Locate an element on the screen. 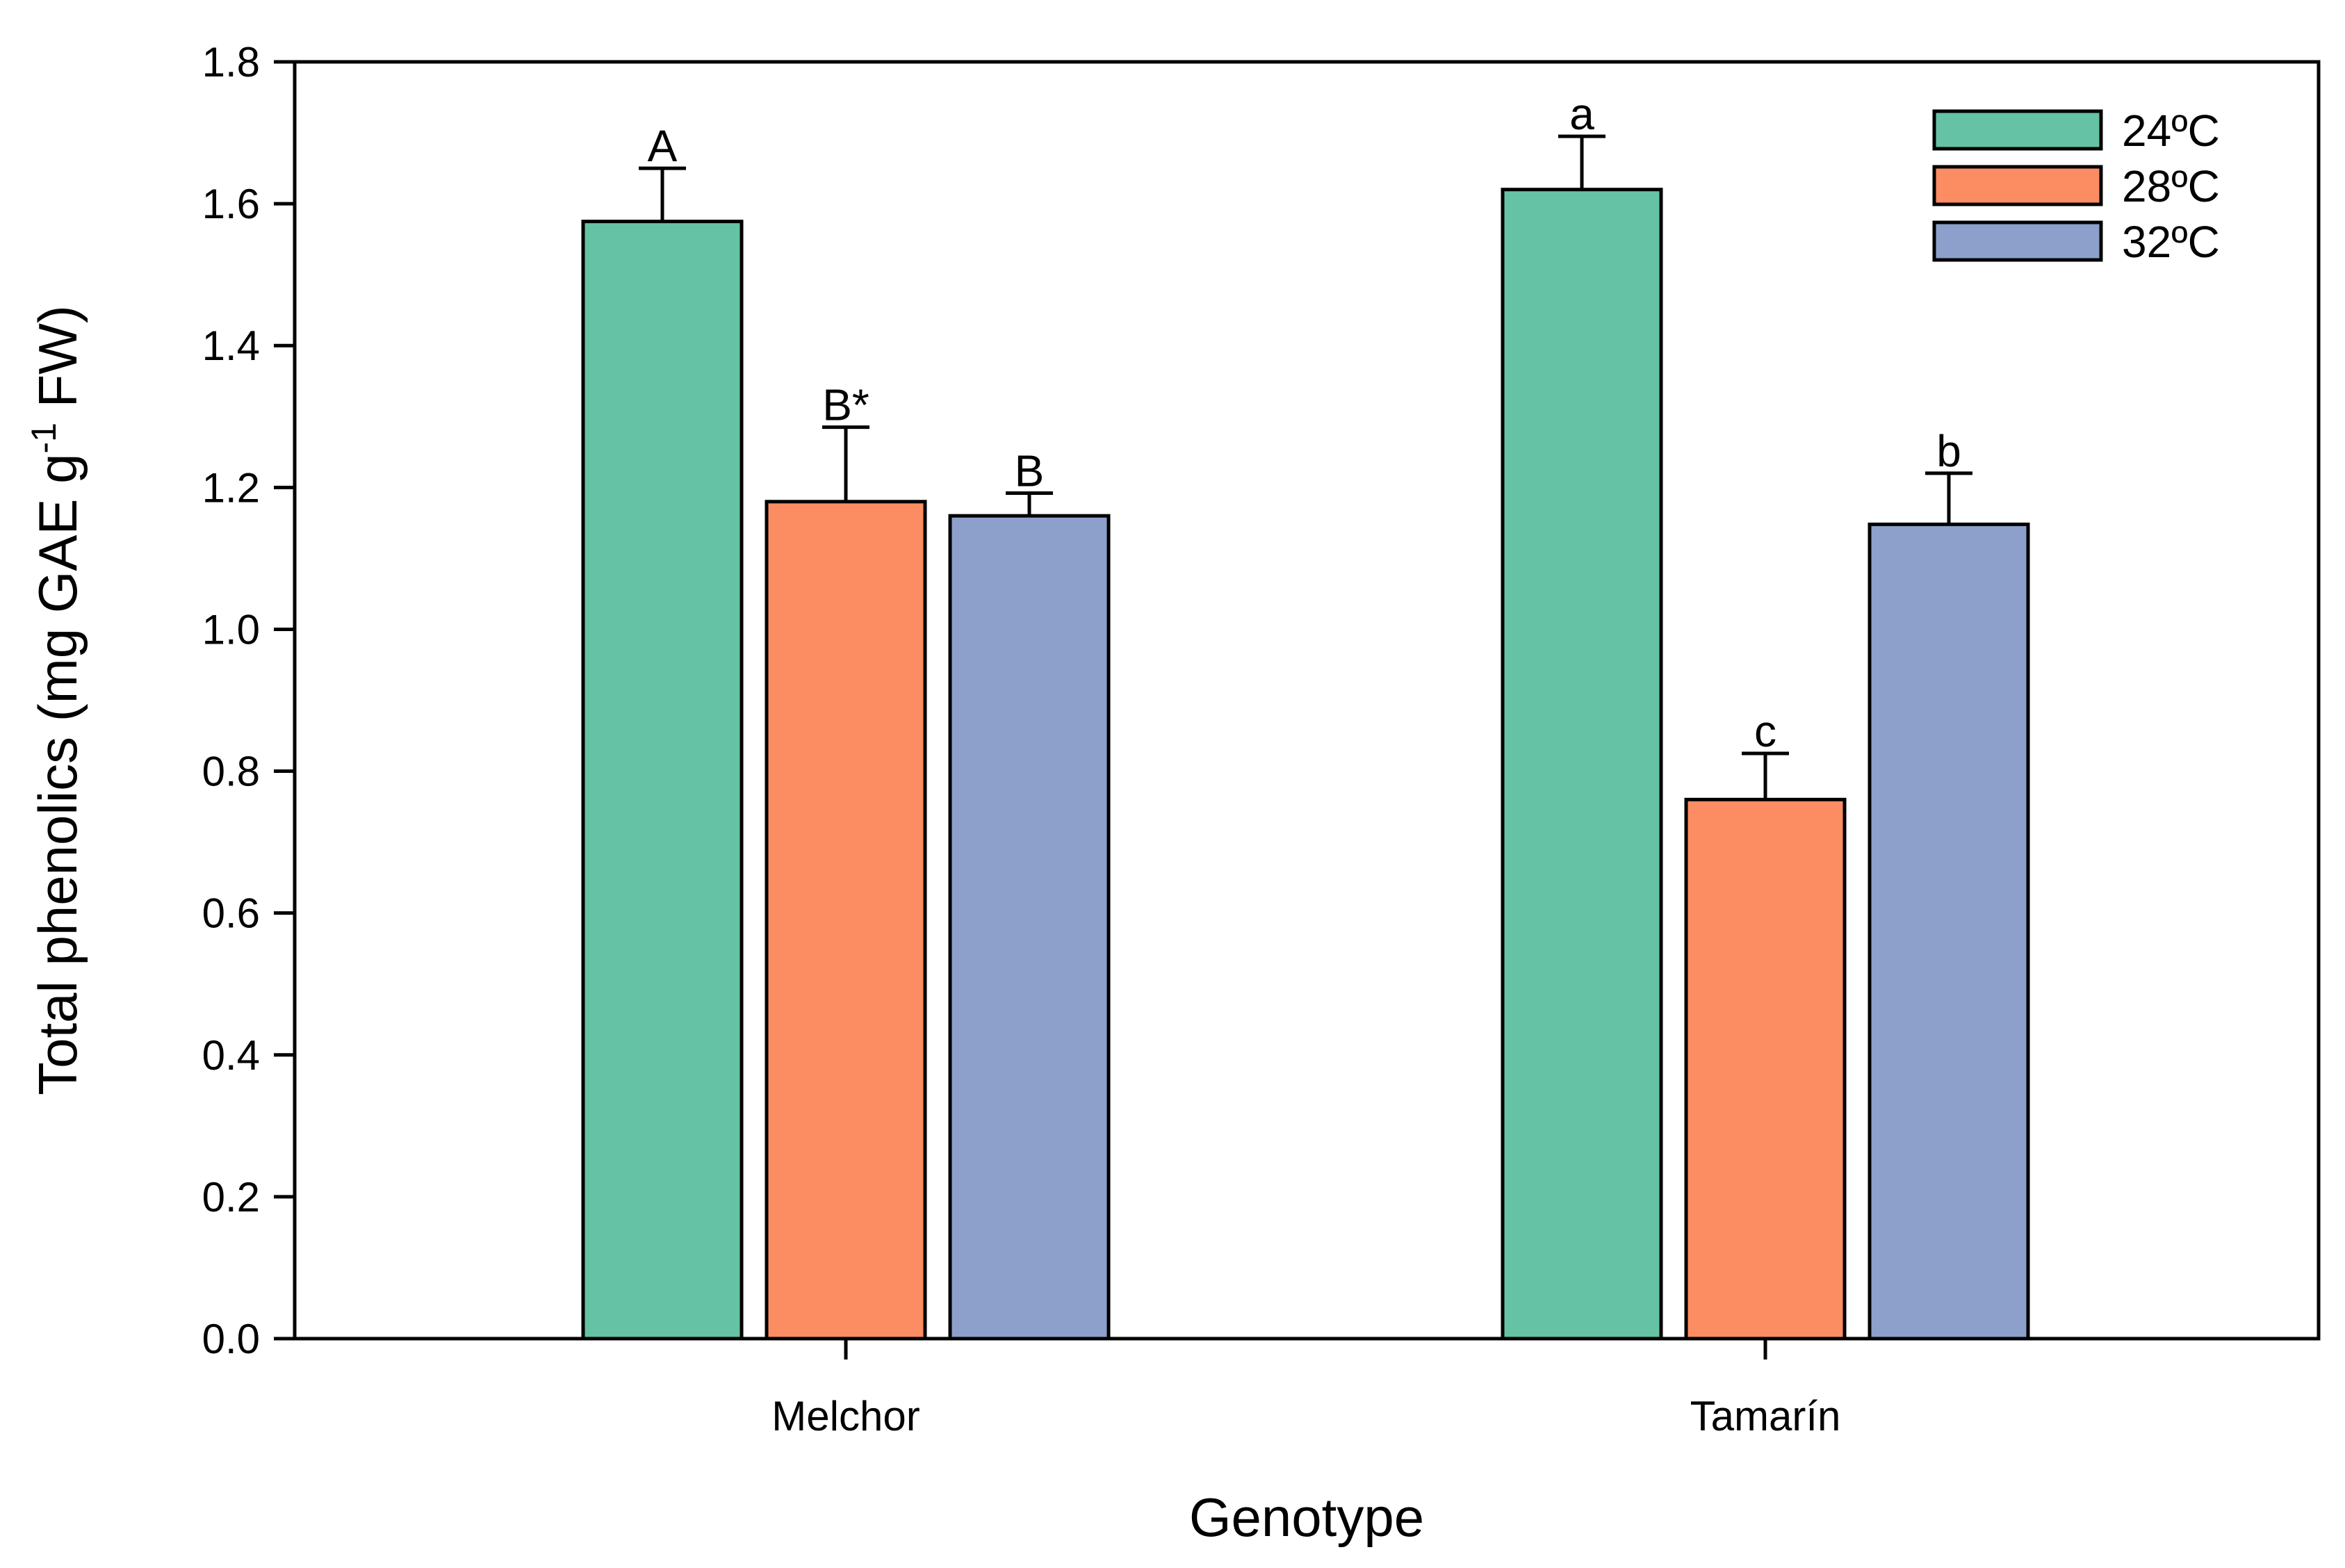 The image size is (2345, 1568). y-tick-label: 0.2 is located at coordinates (231, 1197).